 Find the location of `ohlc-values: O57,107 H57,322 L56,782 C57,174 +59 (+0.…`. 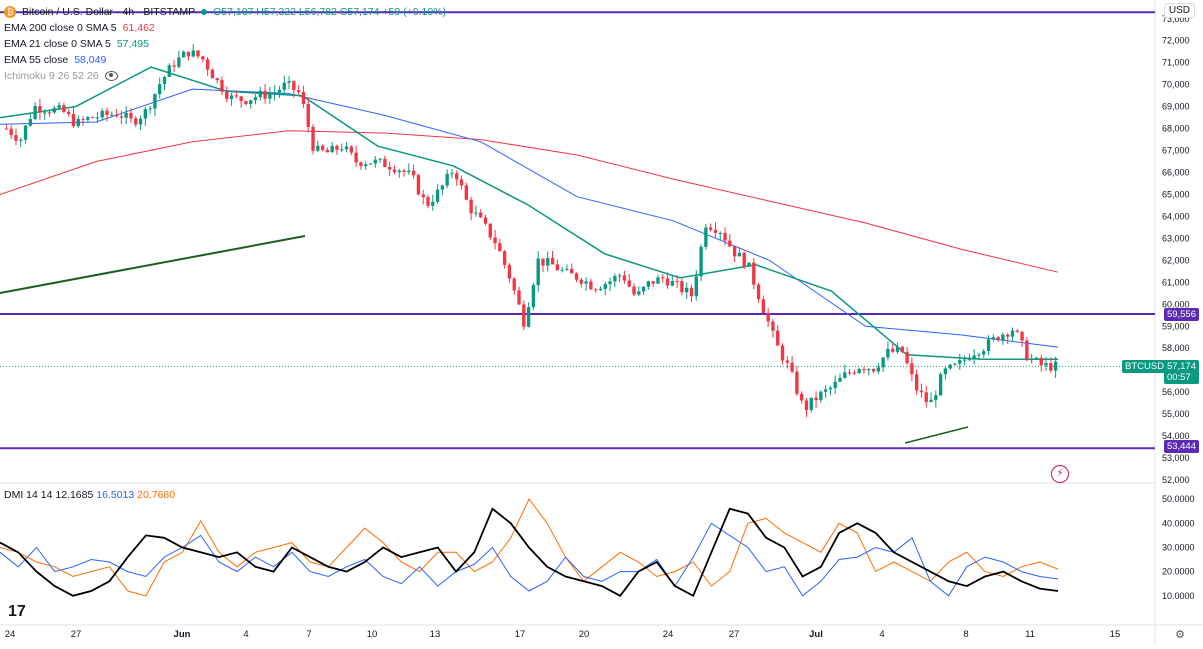

ohlc-values: O57,107 H57,322 L56,782 C57,174 +59 (+0.… is located at coordinates (330, 12).